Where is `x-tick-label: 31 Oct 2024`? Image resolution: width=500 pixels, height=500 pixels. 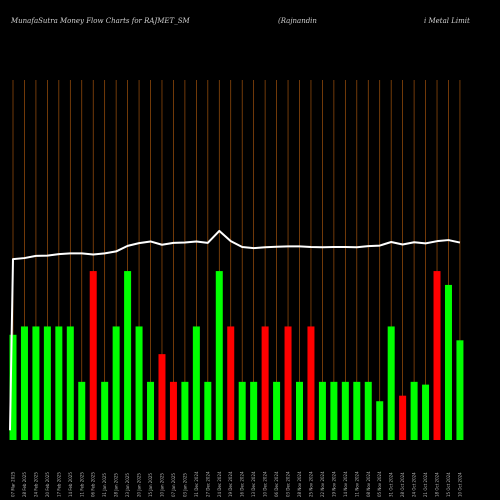
x-tick-label: 31 Oct 2024 is located at coordinates (391, 484).